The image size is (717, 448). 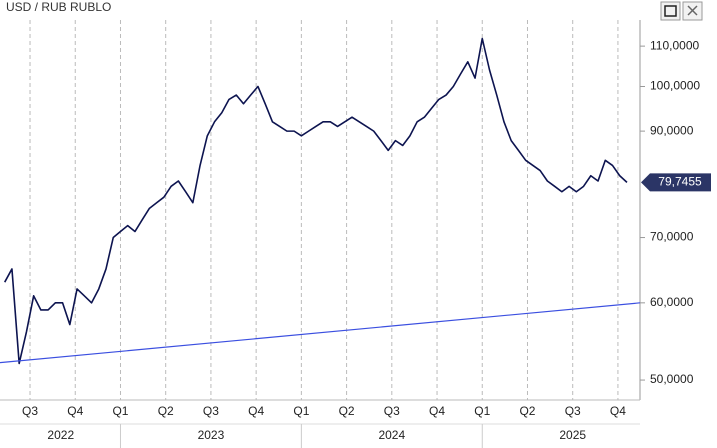 I want to click on maximize-icon, so click(x=670, y=11).